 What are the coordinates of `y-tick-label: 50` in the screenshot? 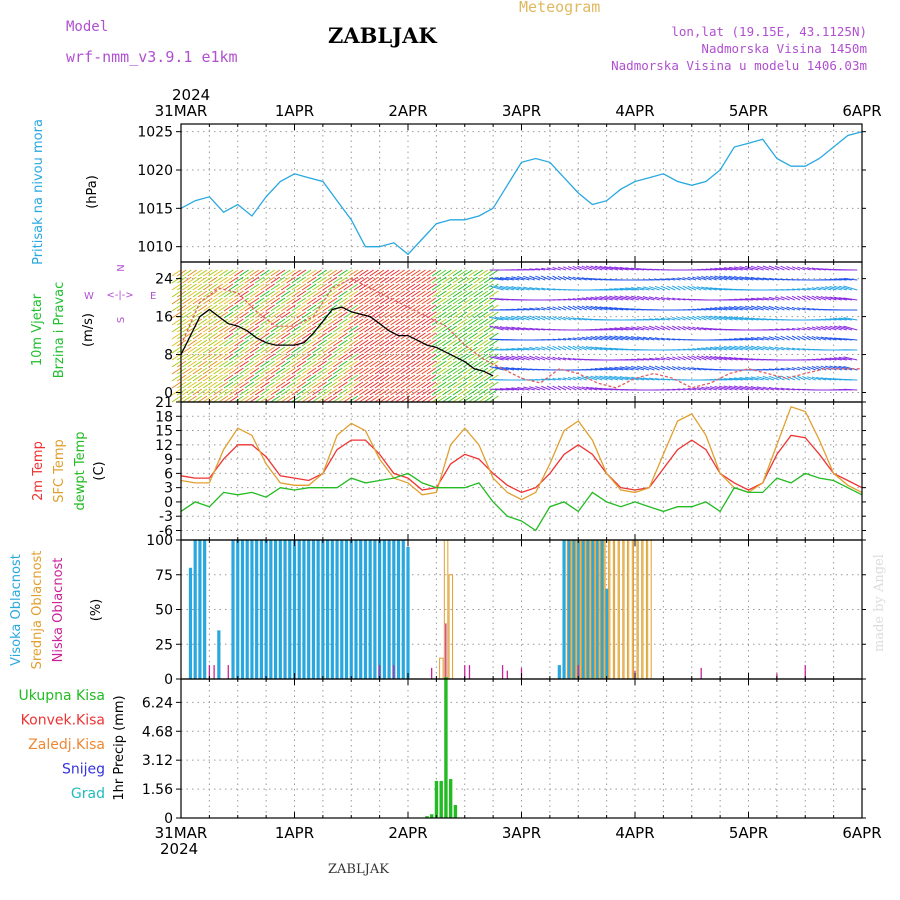 It's located at (164, 611).